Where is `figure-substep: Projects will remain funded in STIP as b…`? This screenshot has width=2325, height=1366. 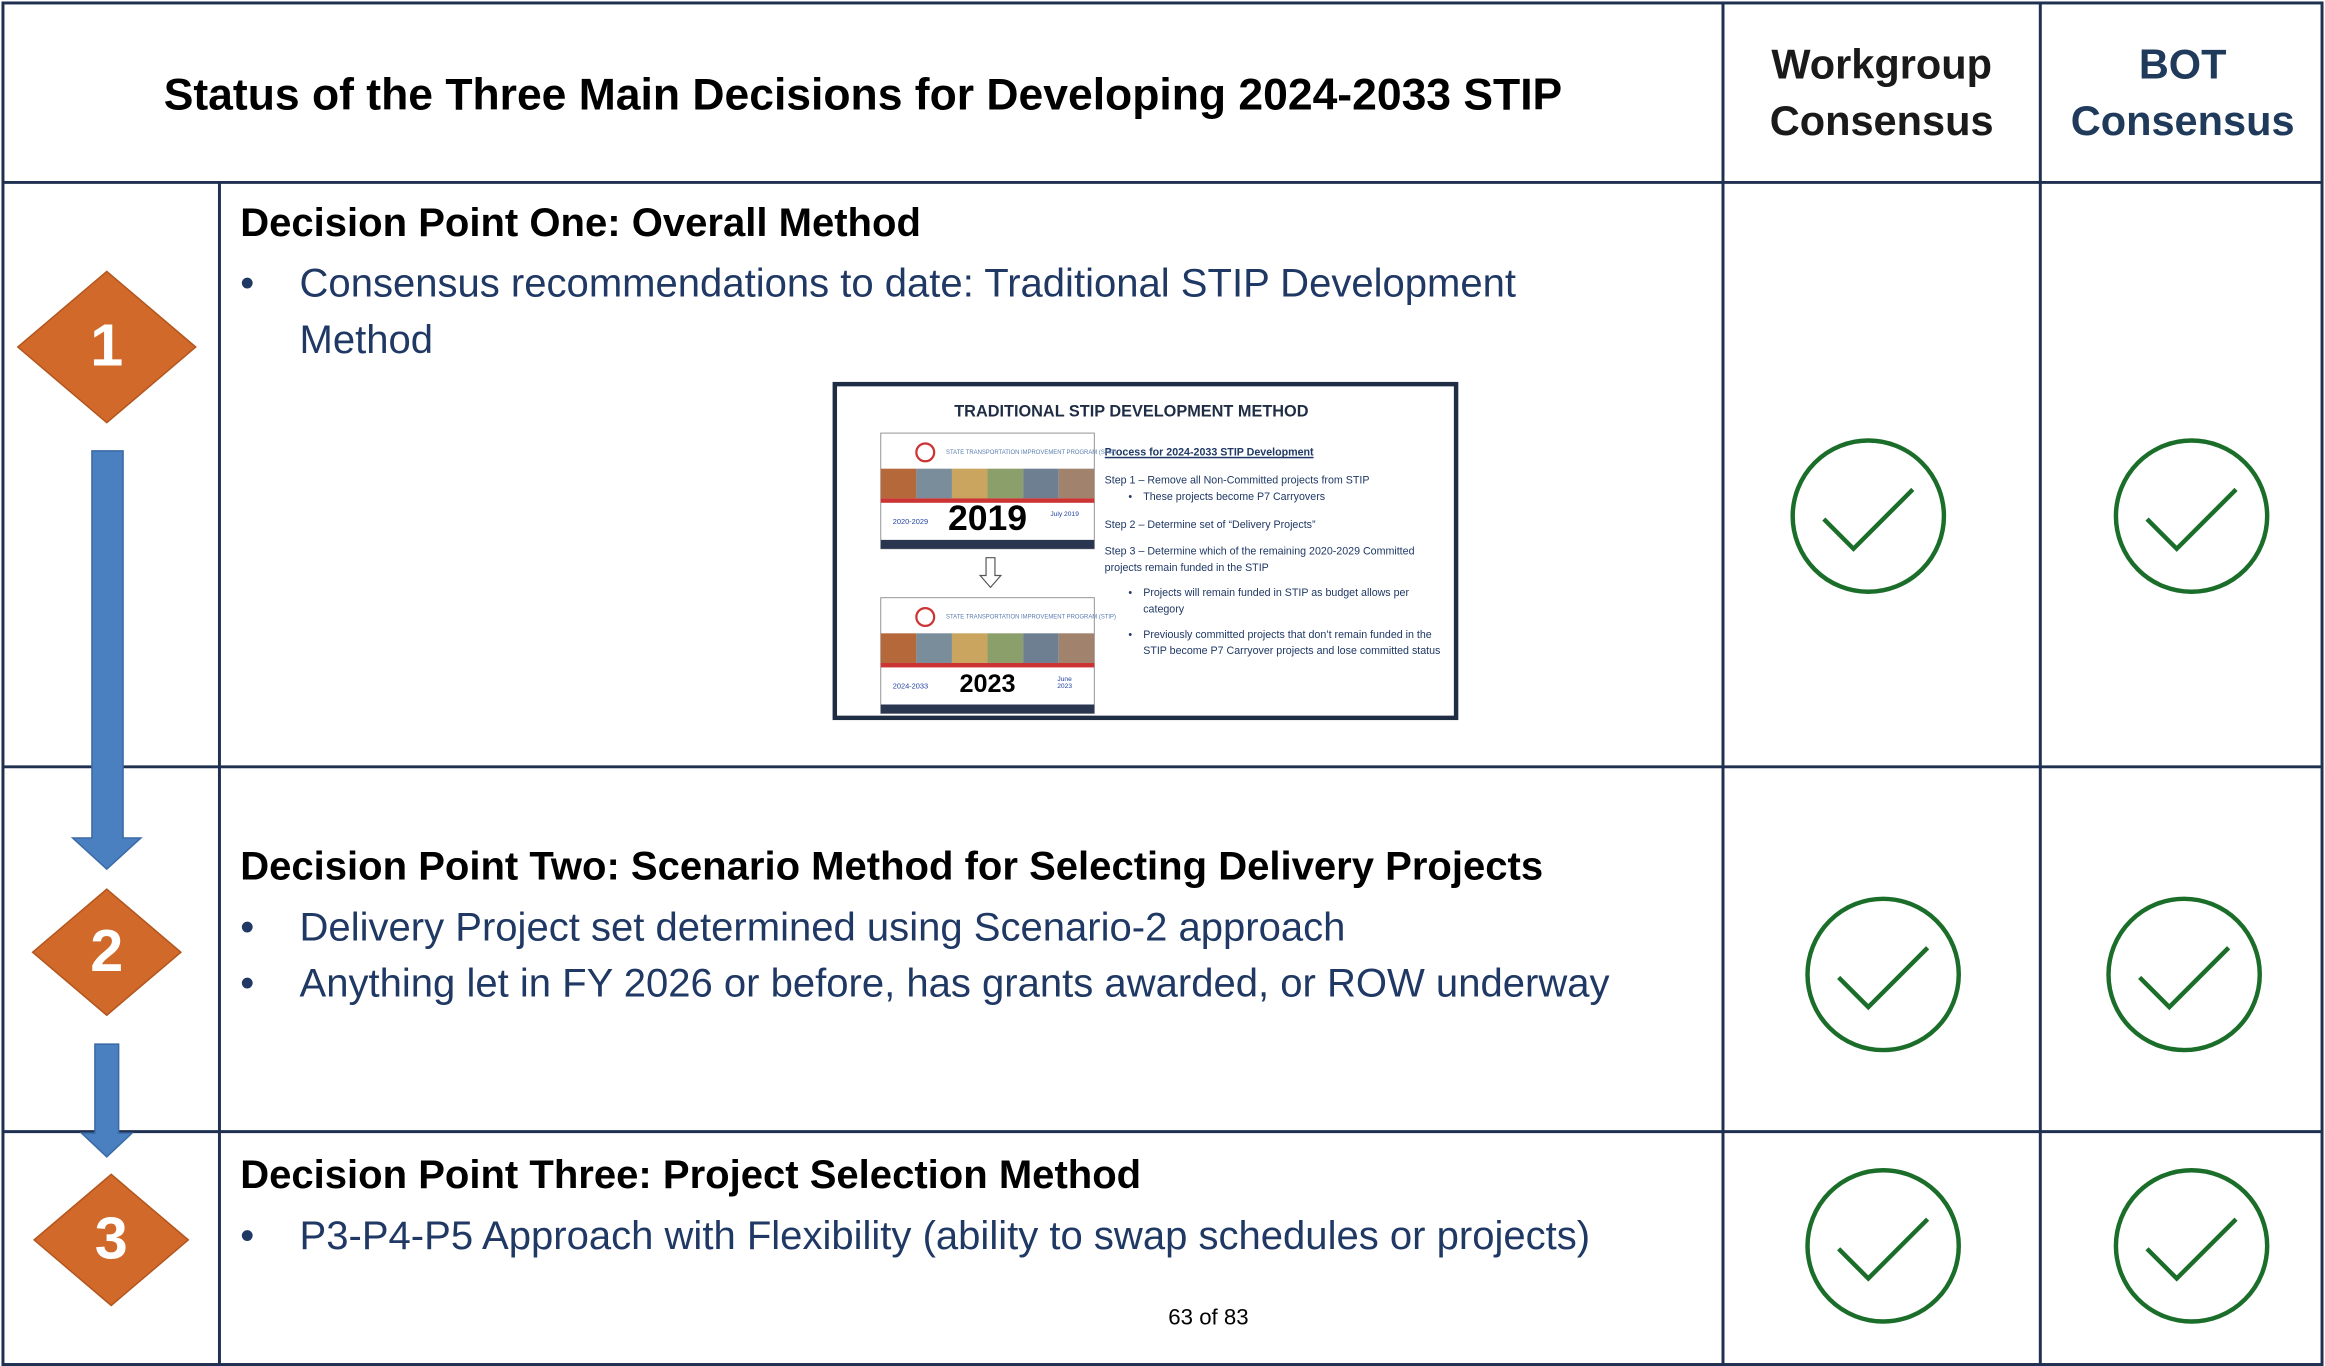
figure-substep: Projects will remain funded in STIP as b… is located at coordinates (1278, 601).